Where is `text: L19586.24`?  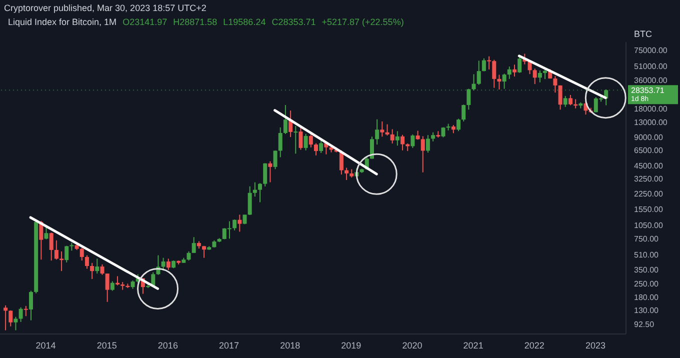
text: L19586.24 is located at coordinates (244, 22).